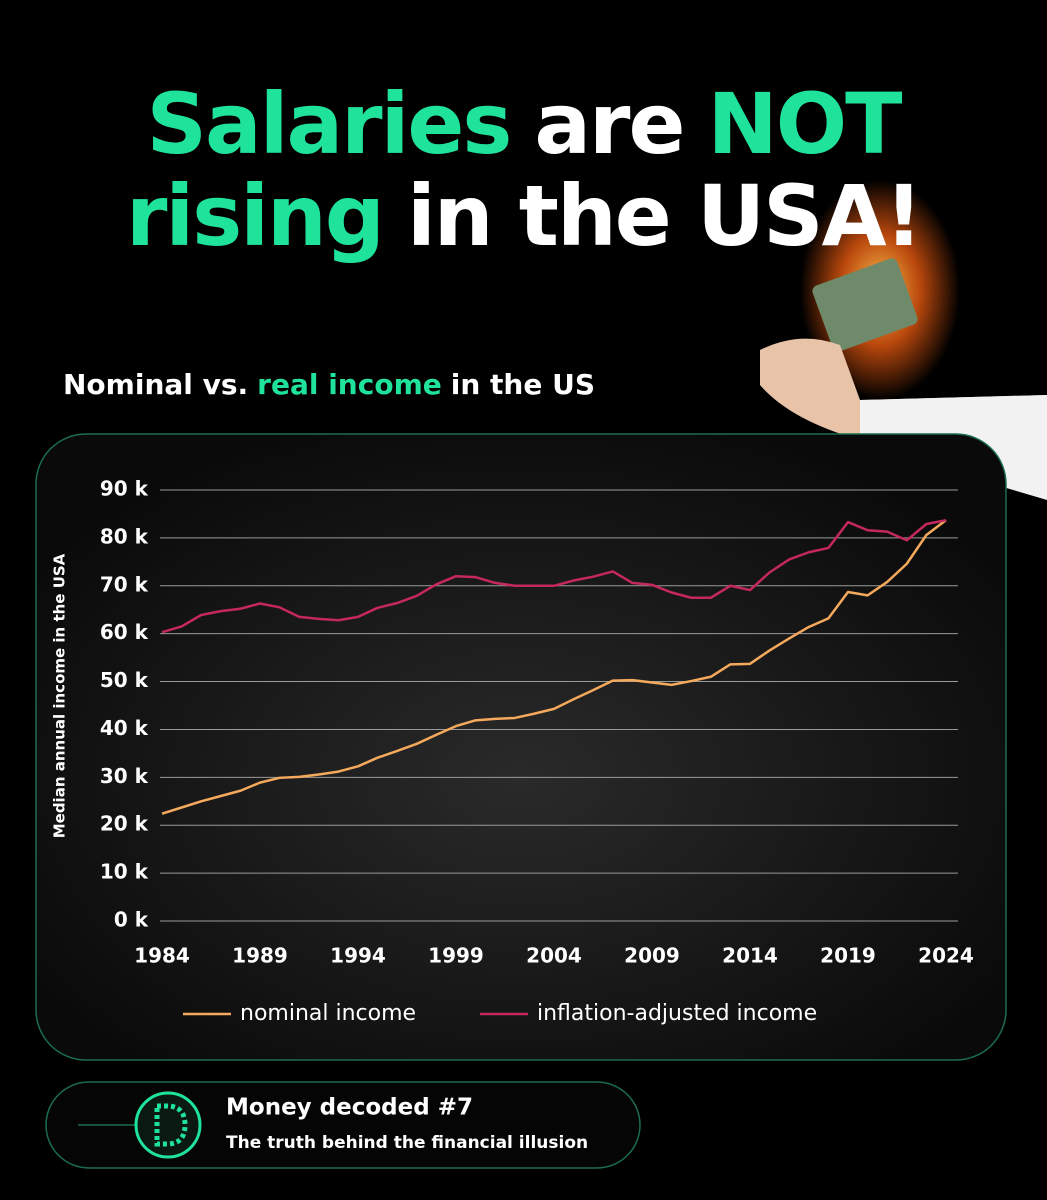 The image size is (1047, 1200). What do you see at coordinates (162, 956) in the screenshot?
I see `x-tick-label: 1984` at bounding box center [162, 956].